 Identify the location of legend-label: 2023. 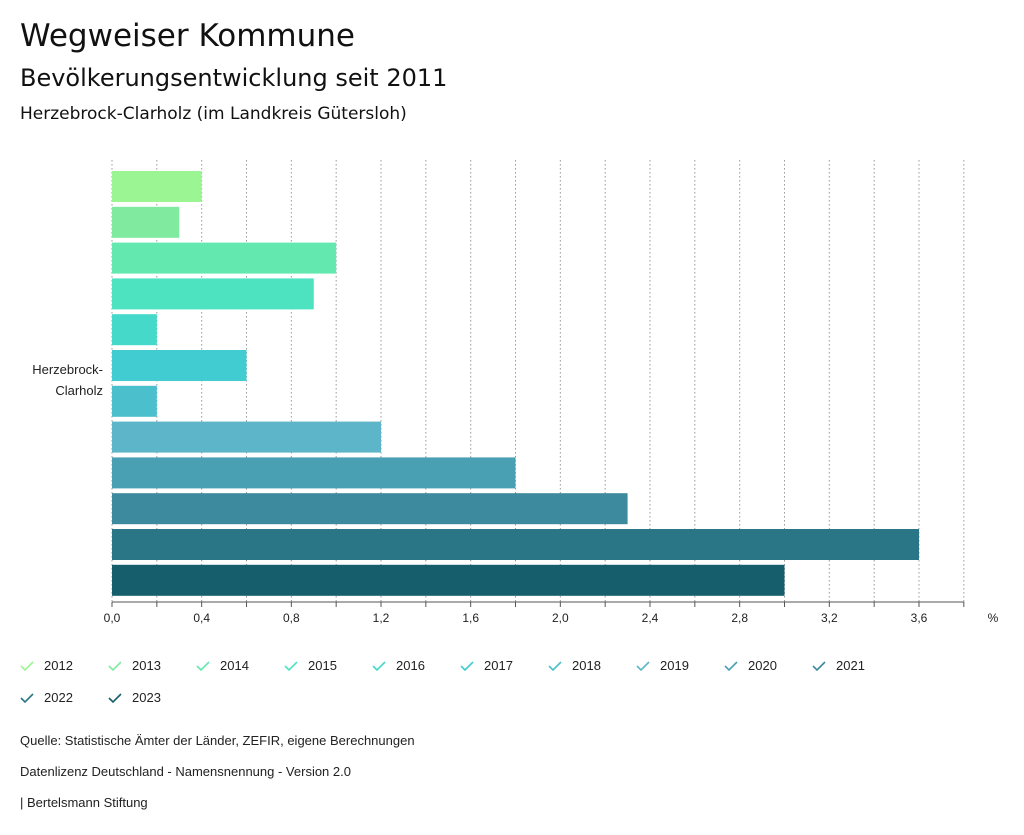
(146, 697).